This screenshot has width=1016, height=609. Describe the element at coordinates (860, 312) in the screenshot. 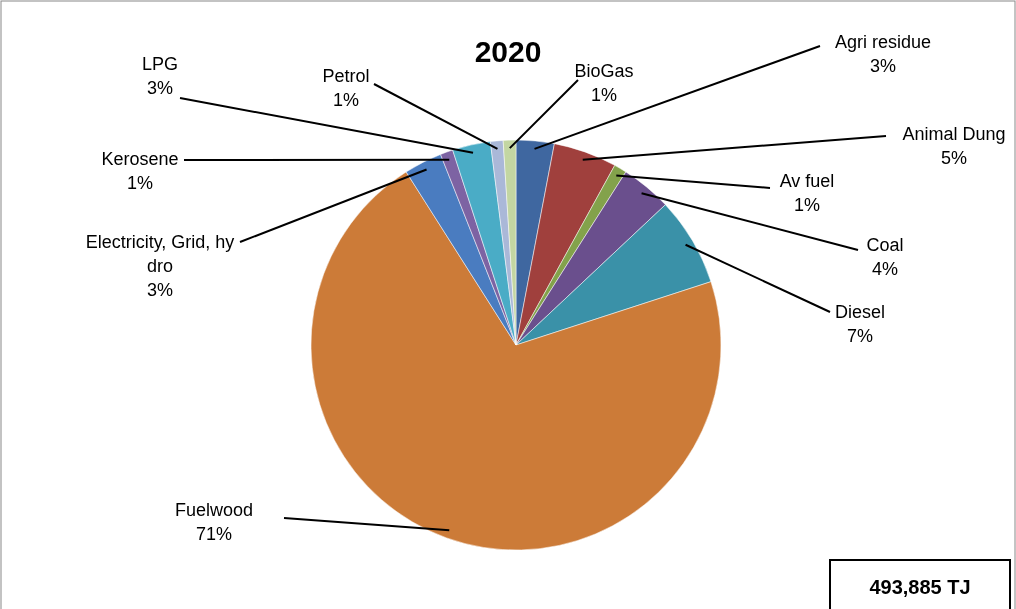

I see `slice-label: Diesel` at that location.